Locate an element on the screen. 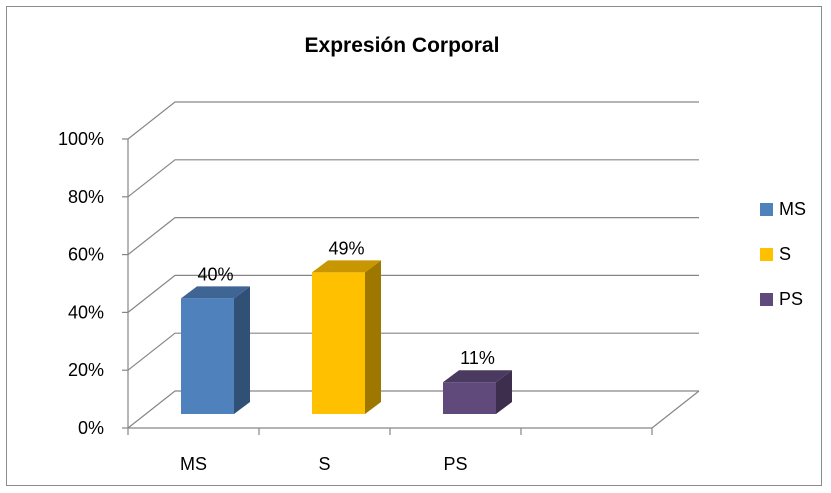 The height and width of the screenshot is (493, 831). bar-s is located at coordinates (346, 337).